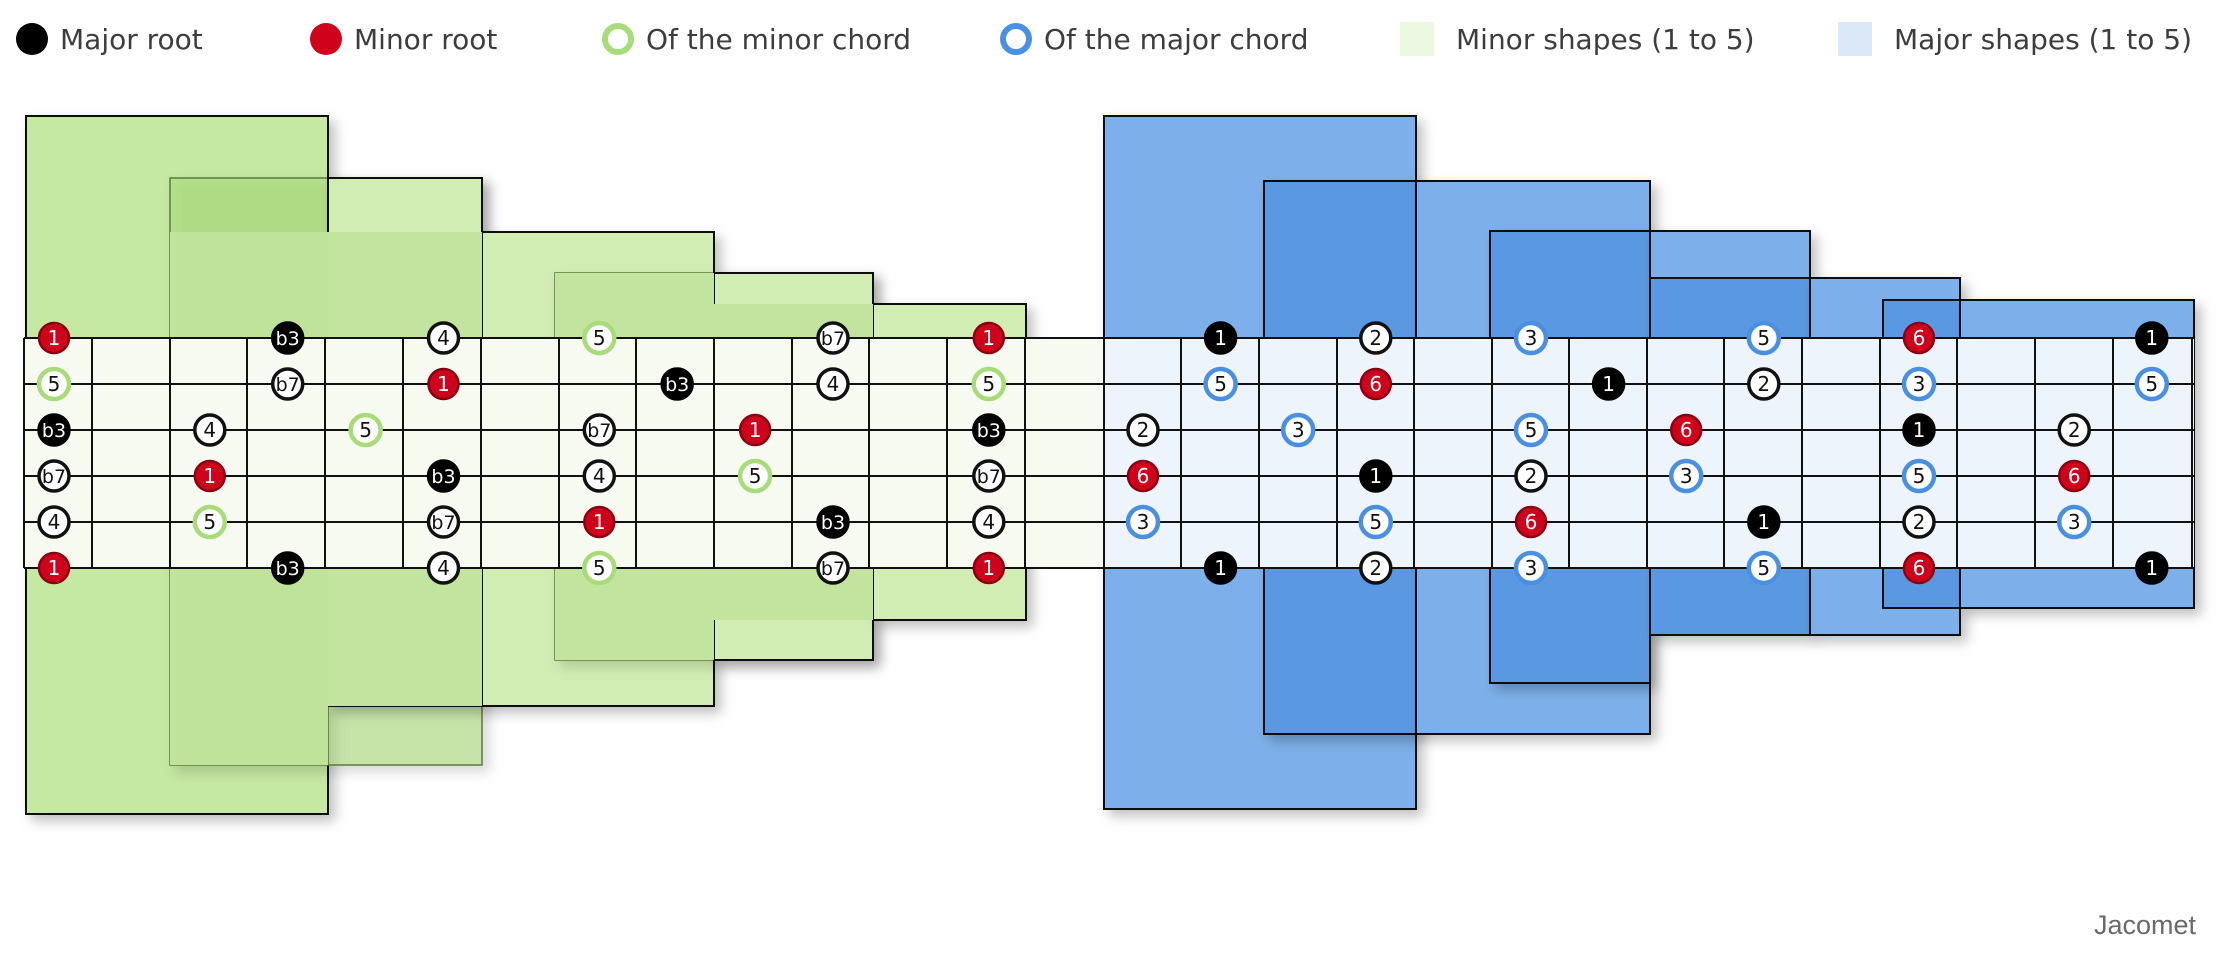 This screenshot has height=964, width=2232. I want to click on legend-label-major-shapes: Major shapes (1 to 5), so click(2043, 39).